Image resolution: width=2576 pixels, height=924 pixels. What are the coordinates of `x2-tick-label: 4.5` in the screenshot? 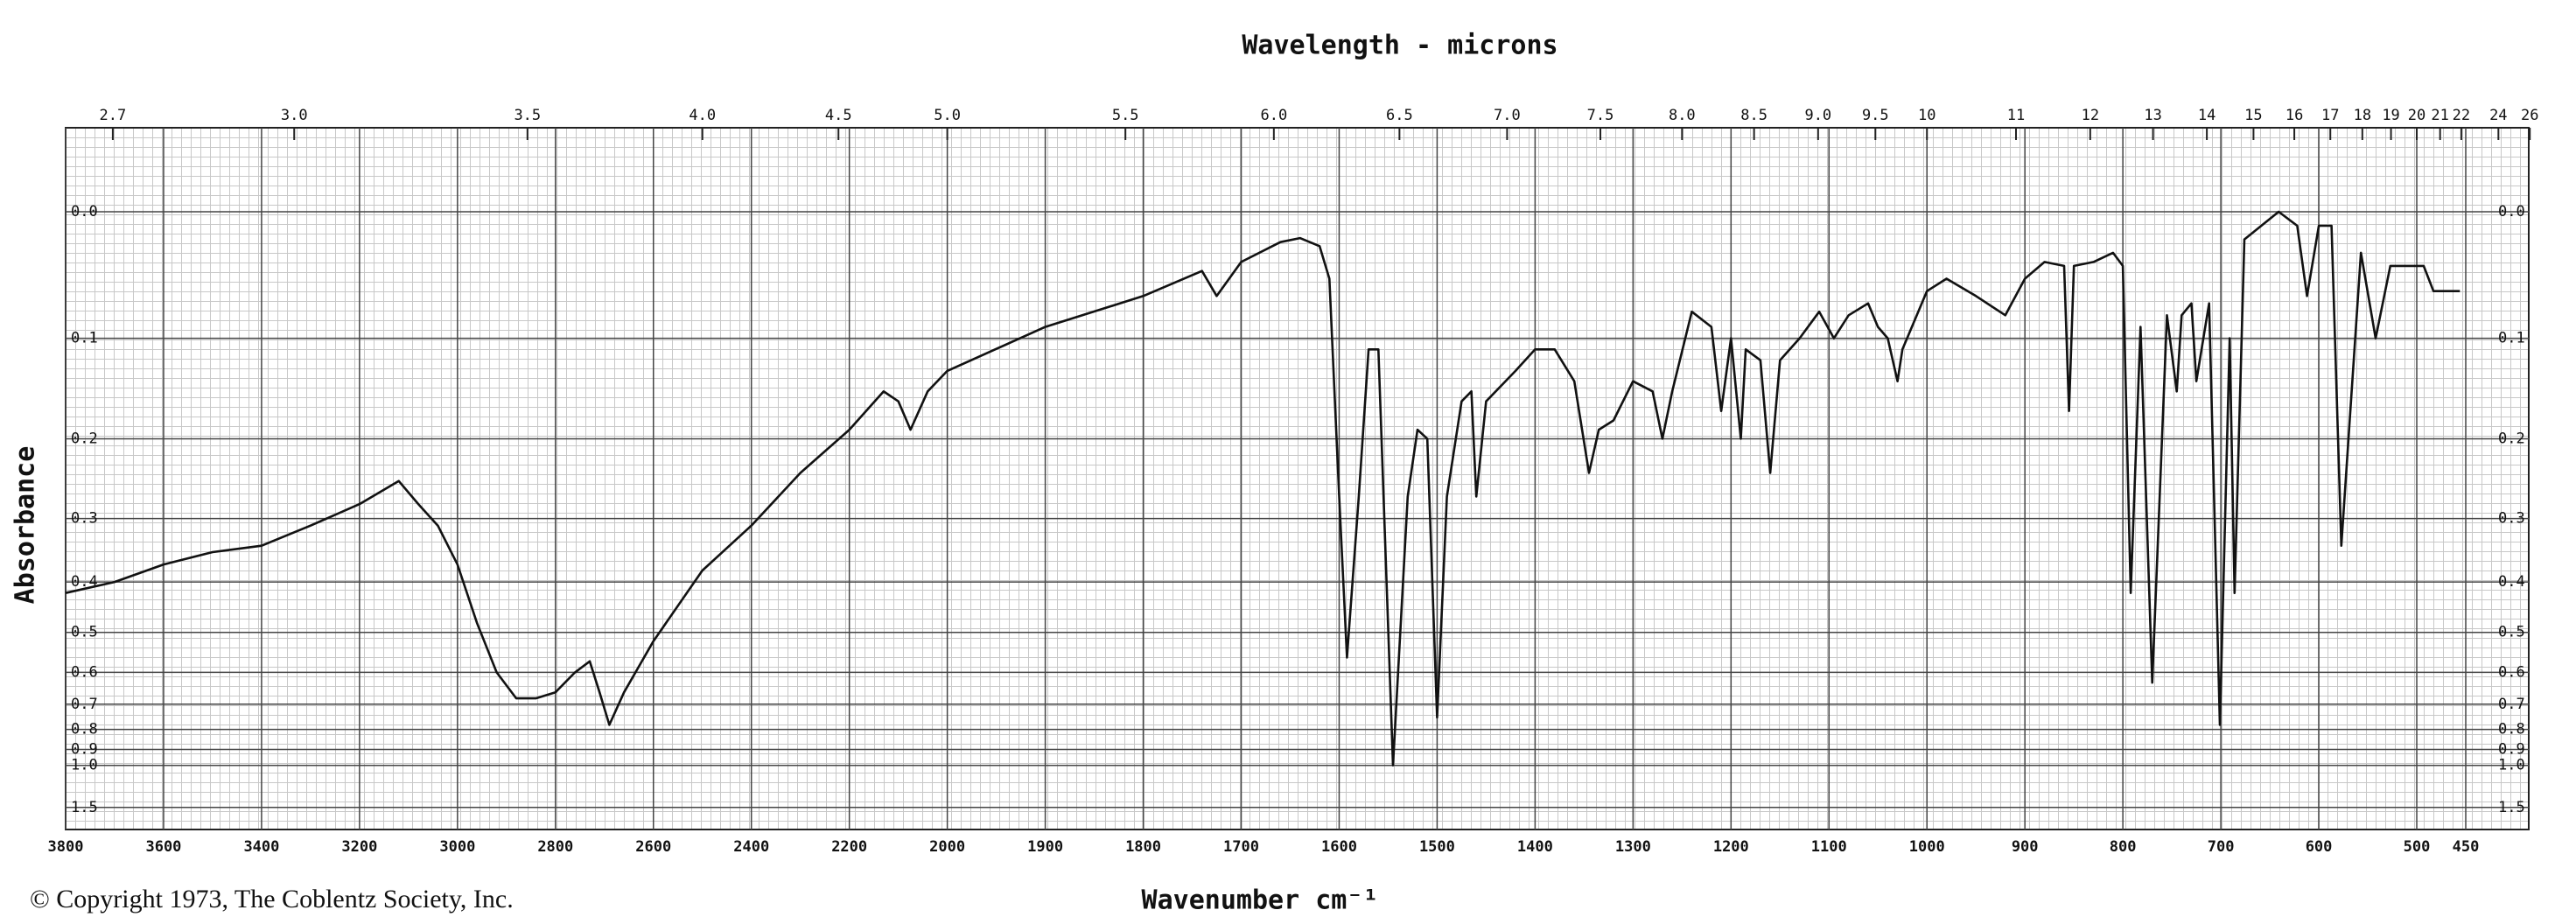 It's located at (838, 115).